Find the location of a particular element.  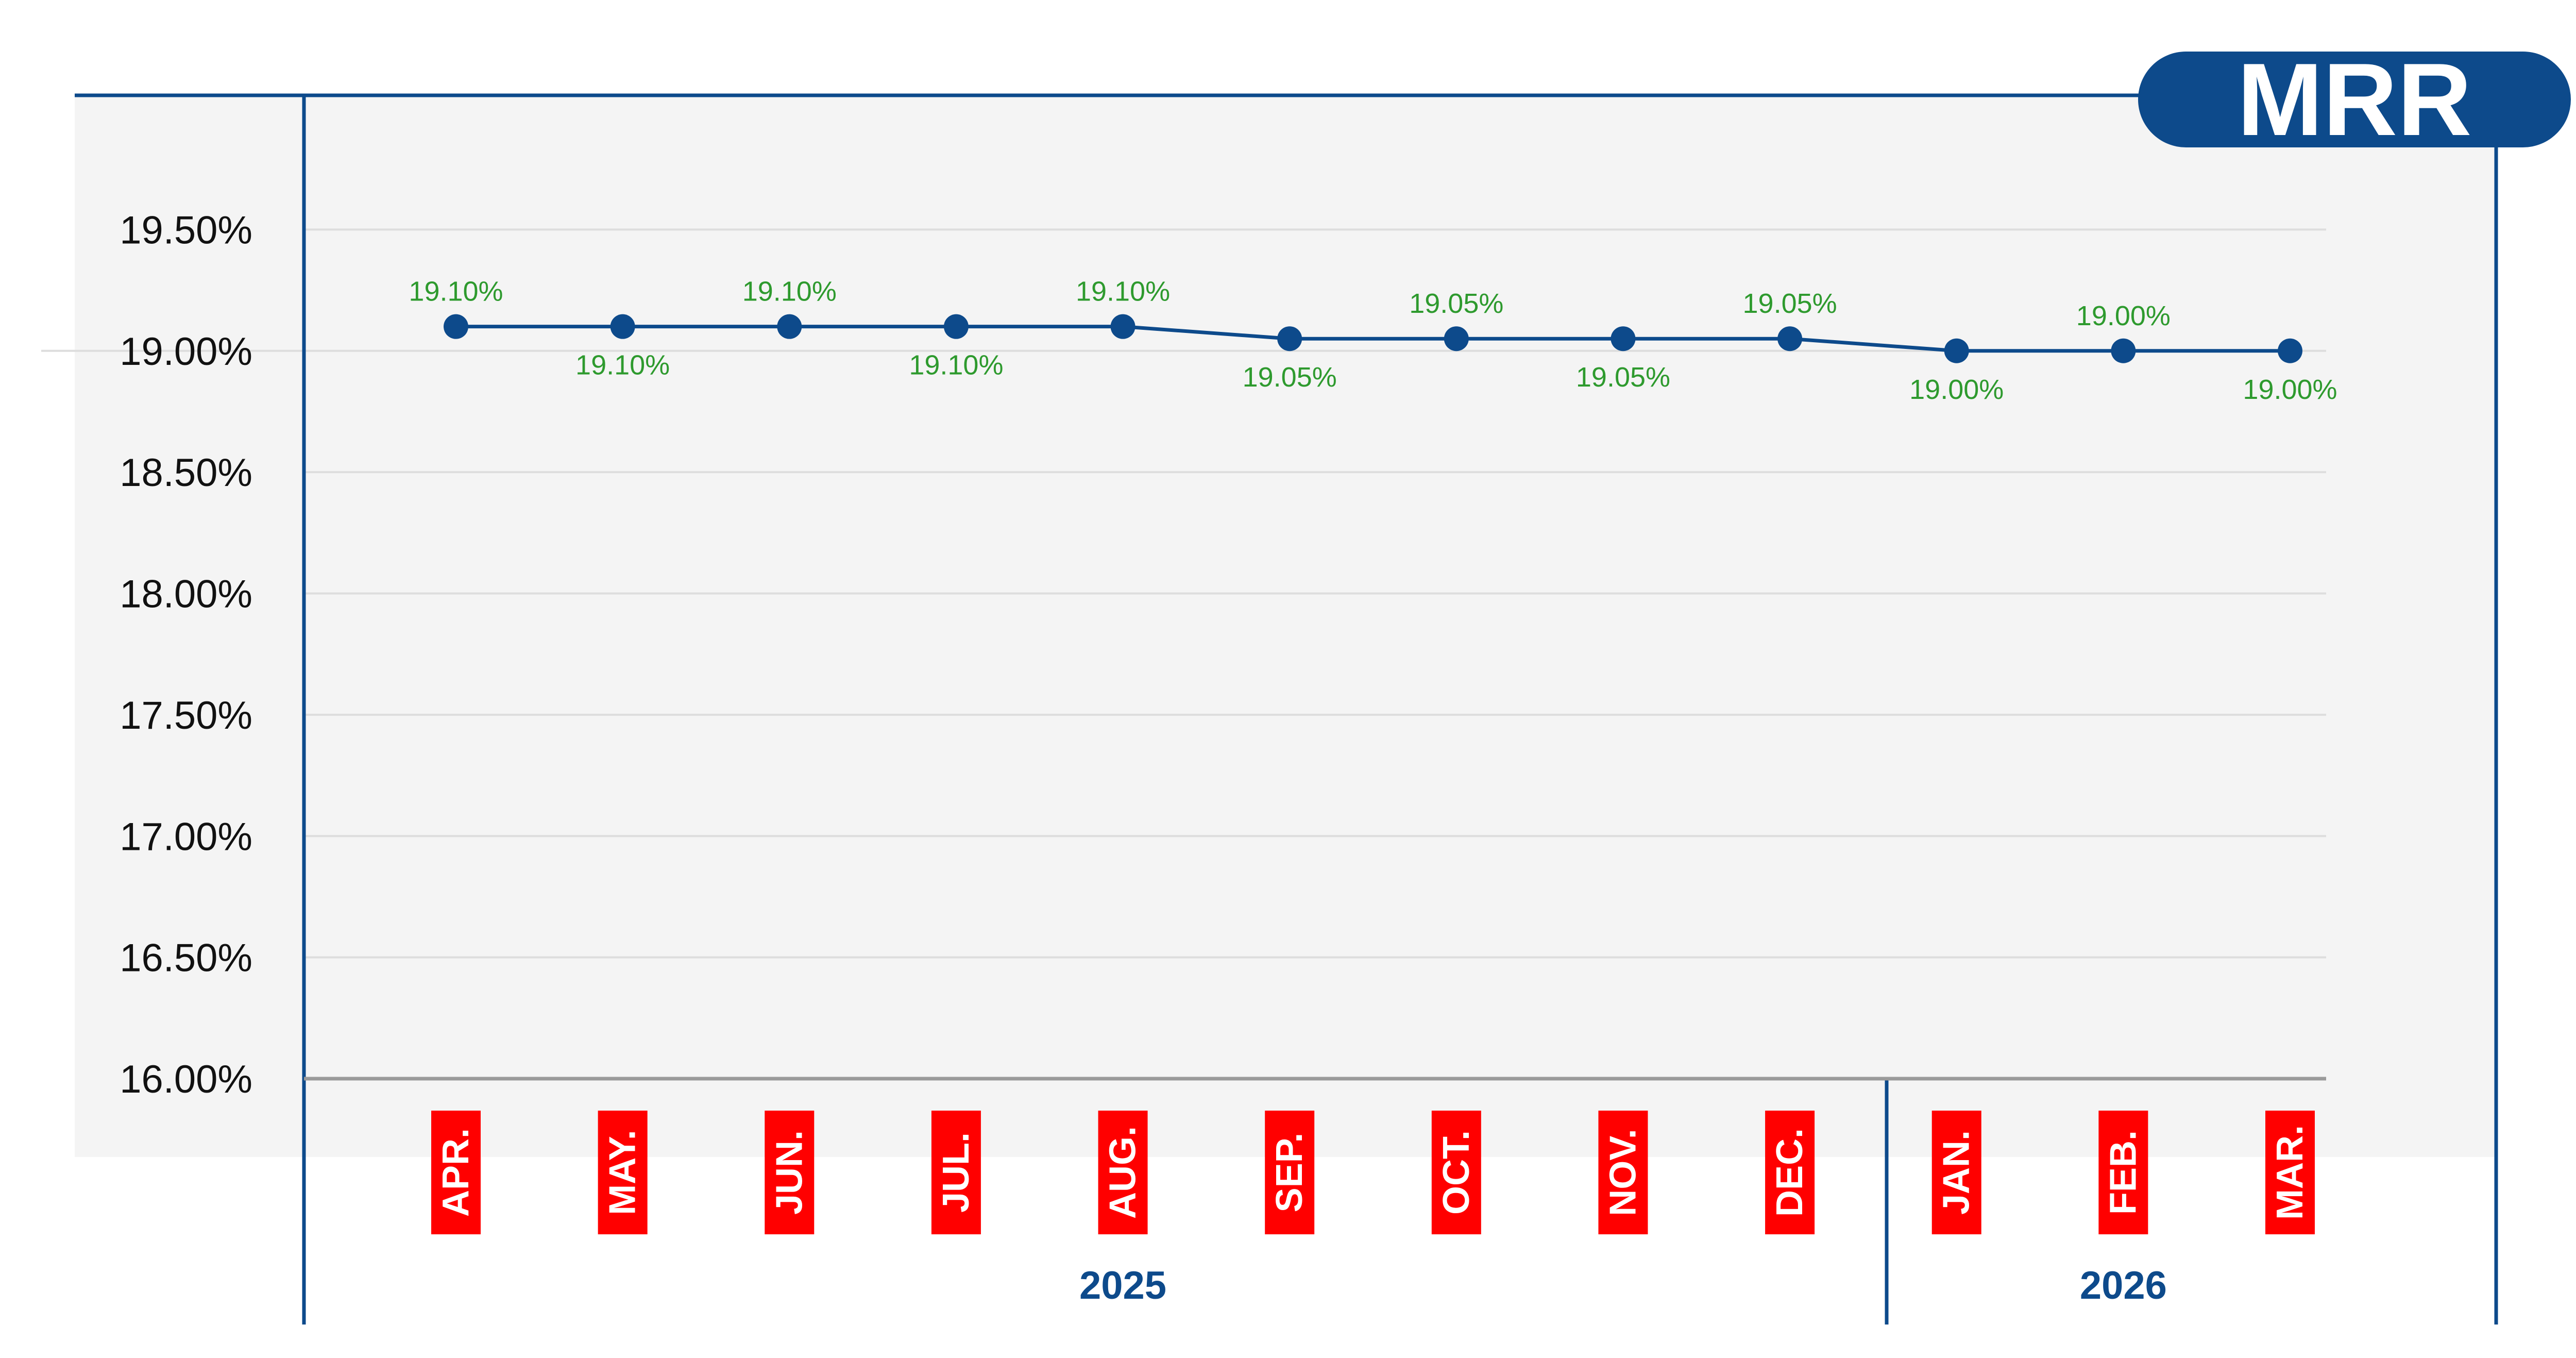

month-label: NOV. is located at coordinates (1622, 1172).